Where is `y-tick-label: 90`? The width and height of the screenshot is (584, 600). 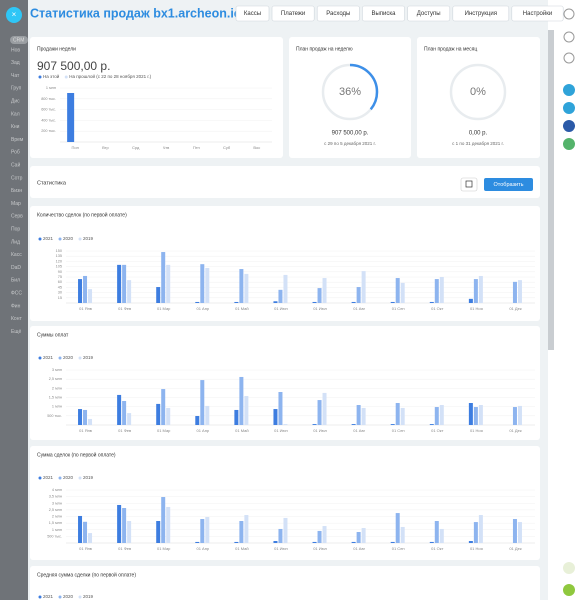 y-tick-label: 90 is located at coordinates (60, 272).